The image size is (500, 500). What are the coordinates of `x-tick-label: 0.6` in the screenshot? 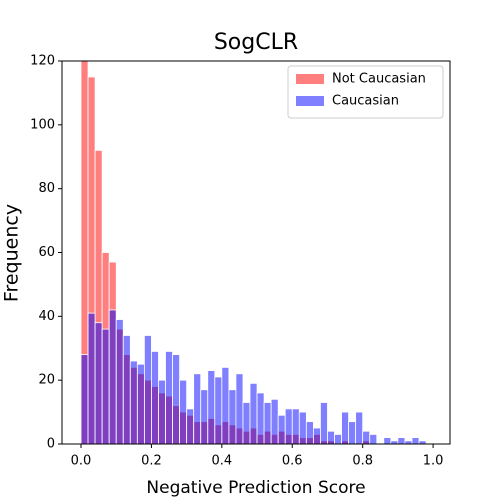 It's located at (292, 461).